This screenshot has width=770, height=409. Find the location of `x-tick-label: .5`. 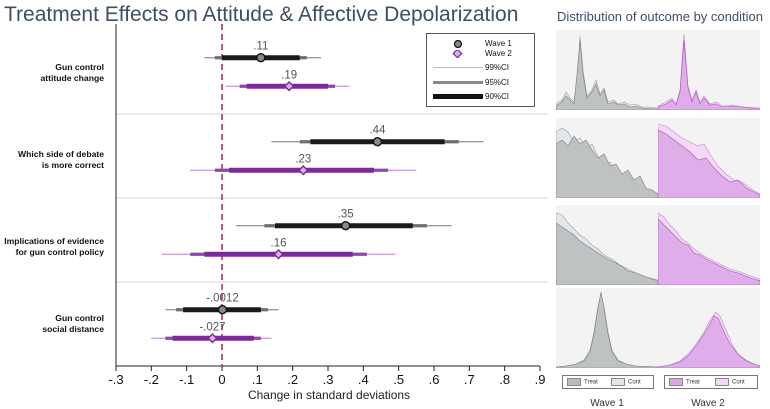

x-tick-label: .5 is located at coordinates (398, 379).